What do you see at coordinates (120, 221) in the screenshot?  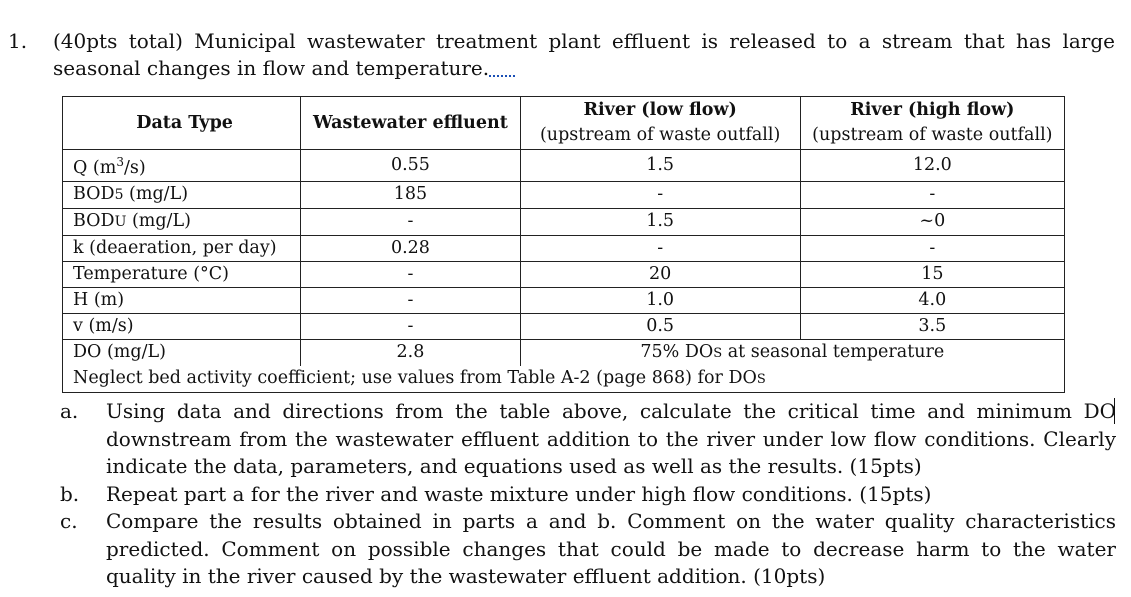 I see `cell-type-sub: U` at bounding box center [120, 221].